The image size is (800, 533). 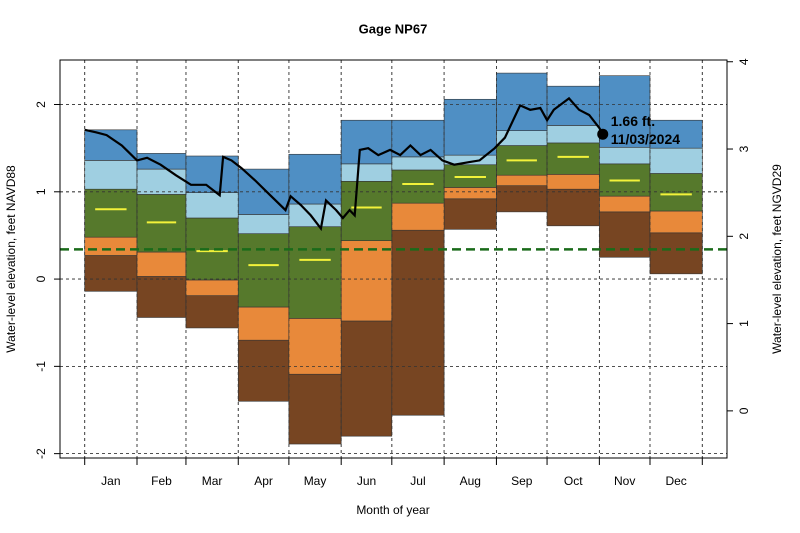 I want to click on y2-tick-label: 3, so click(x=744, y=148).